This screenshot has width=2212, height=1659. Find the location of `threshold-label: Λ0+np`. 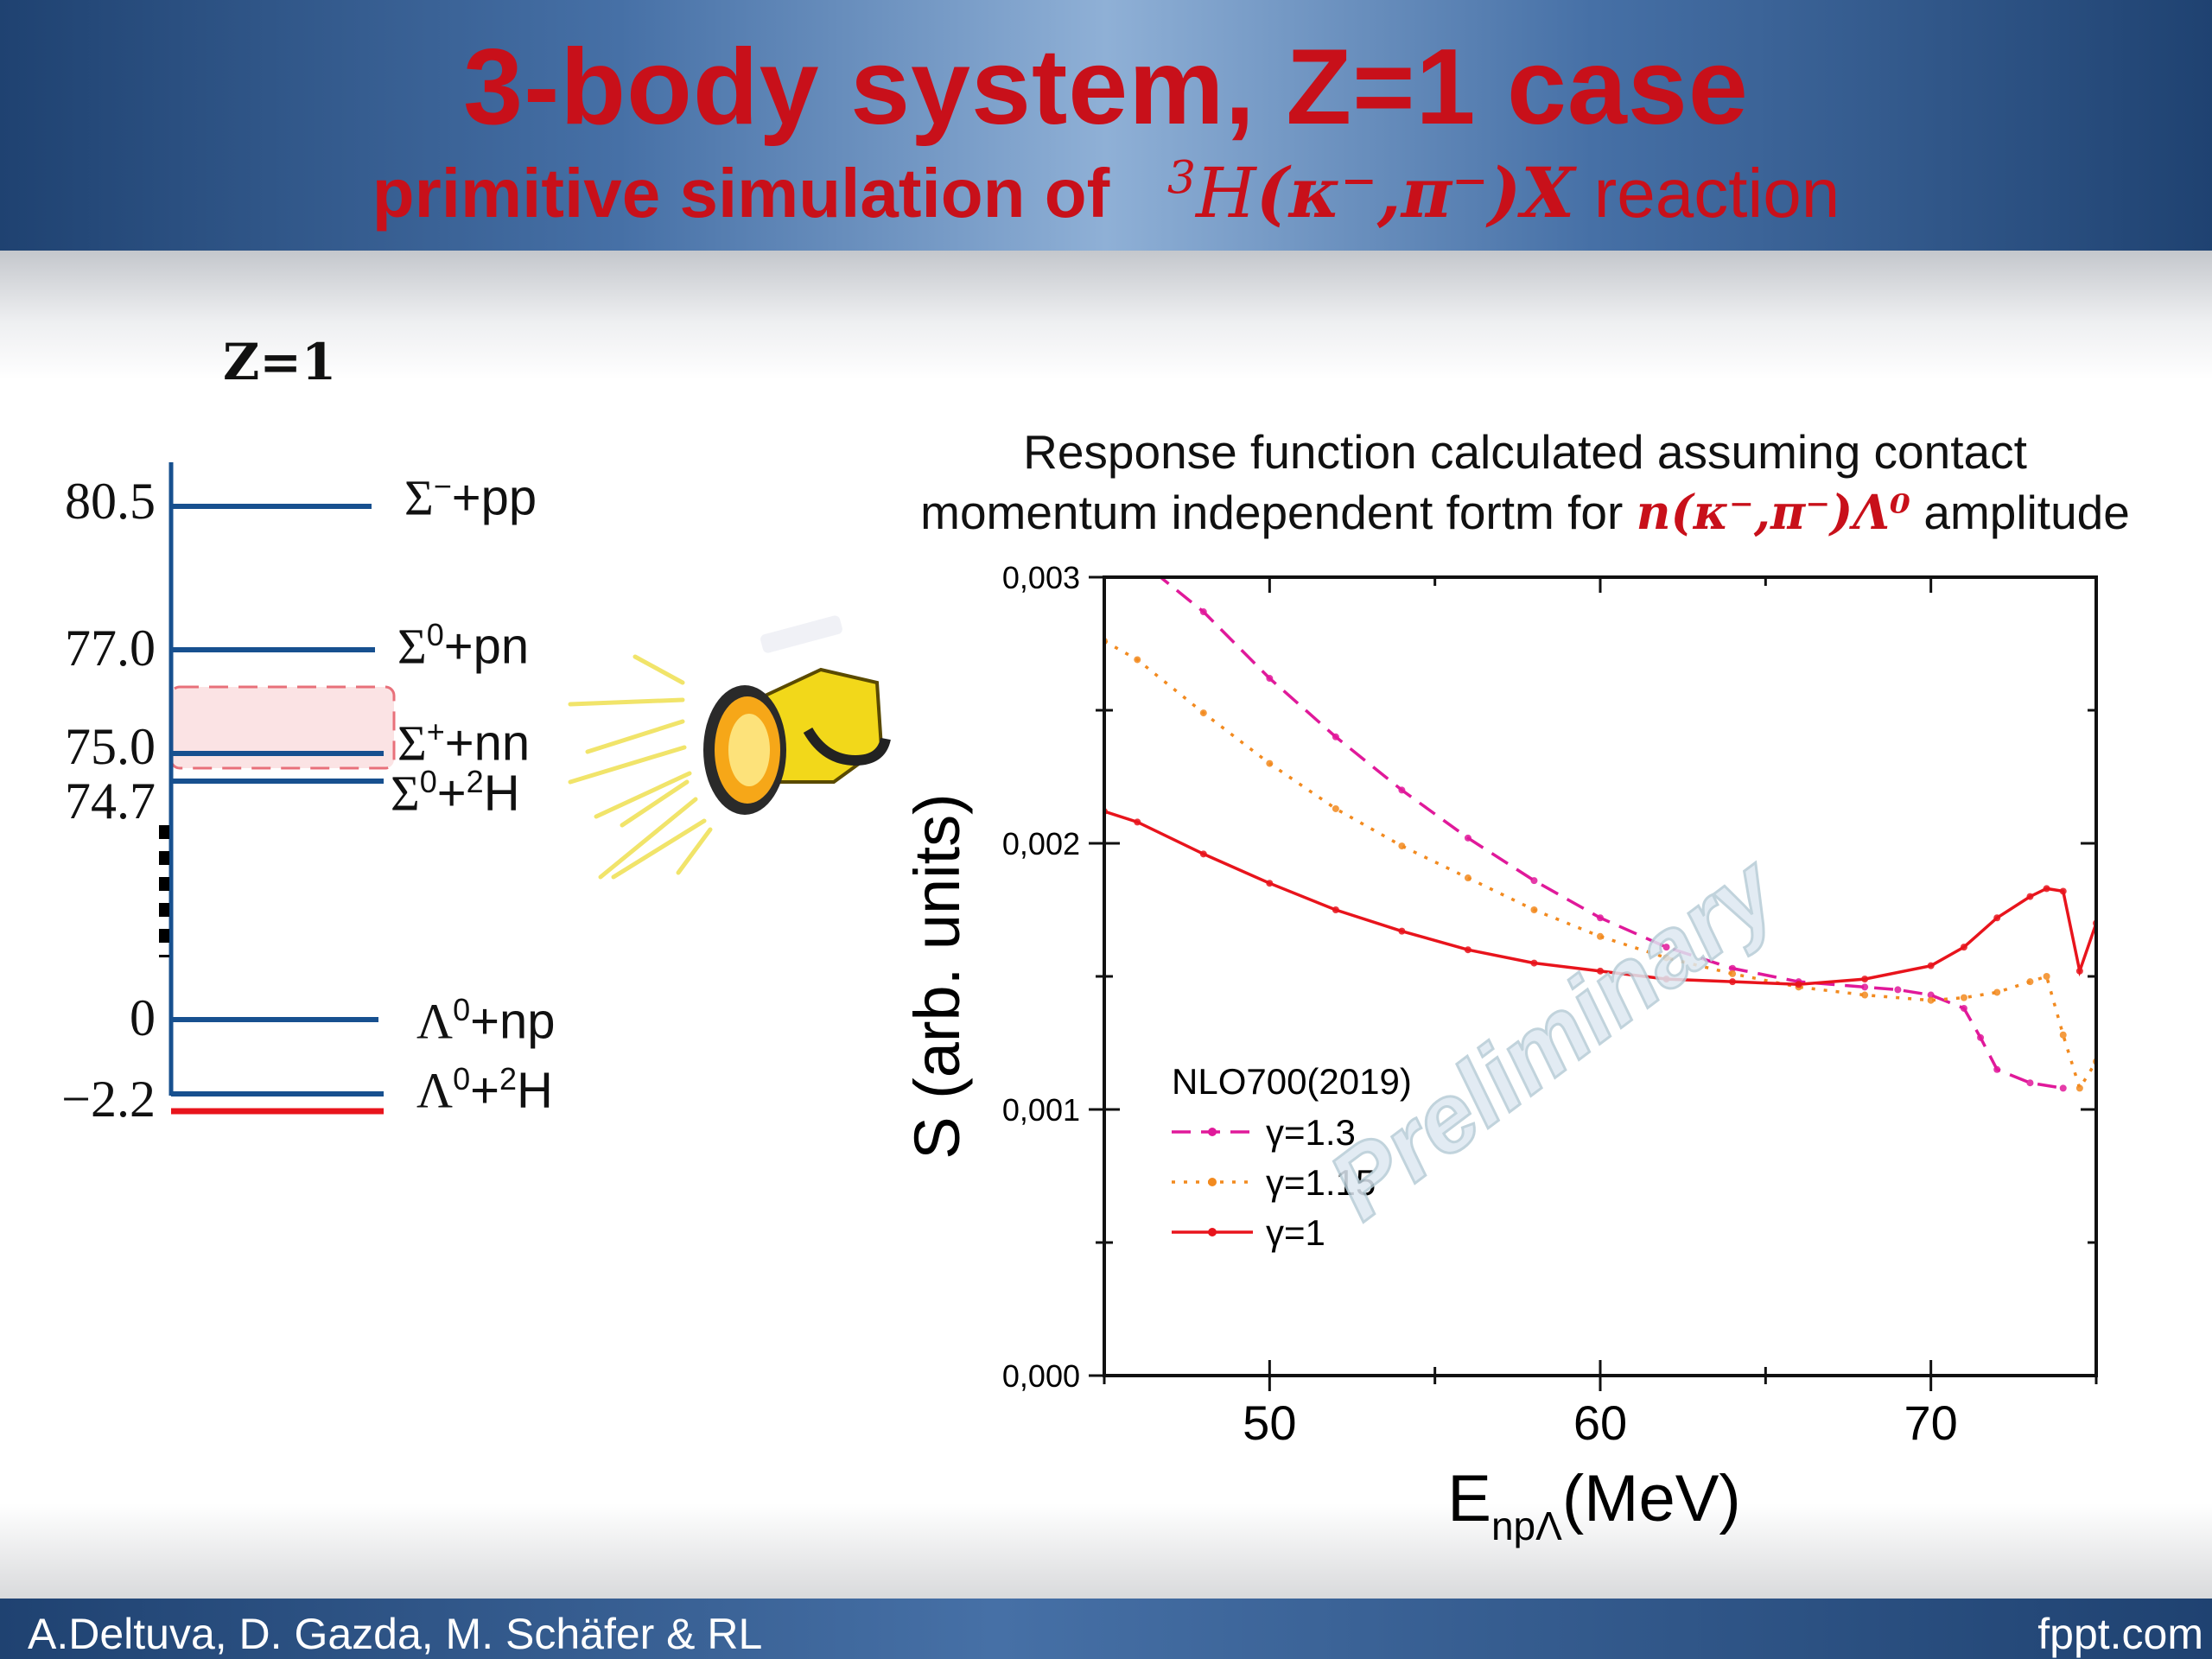

threshold-label: Λ0+np is located at coordinates (486, 1021).